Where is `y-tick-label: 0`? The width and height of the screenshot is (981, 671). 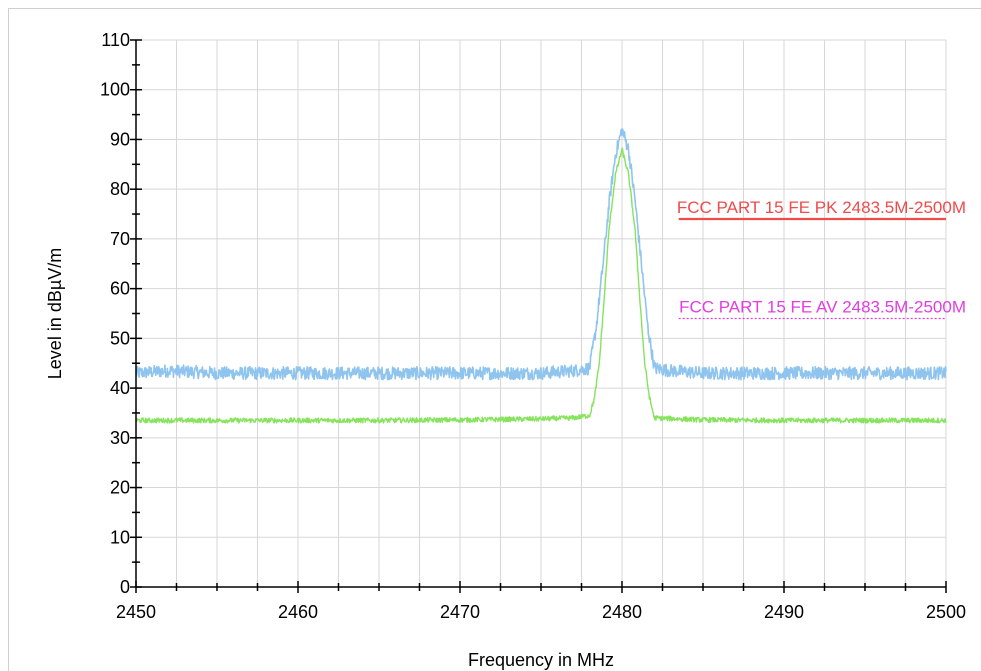 y-tick-label: 0 is located at coordinates (125, 587).